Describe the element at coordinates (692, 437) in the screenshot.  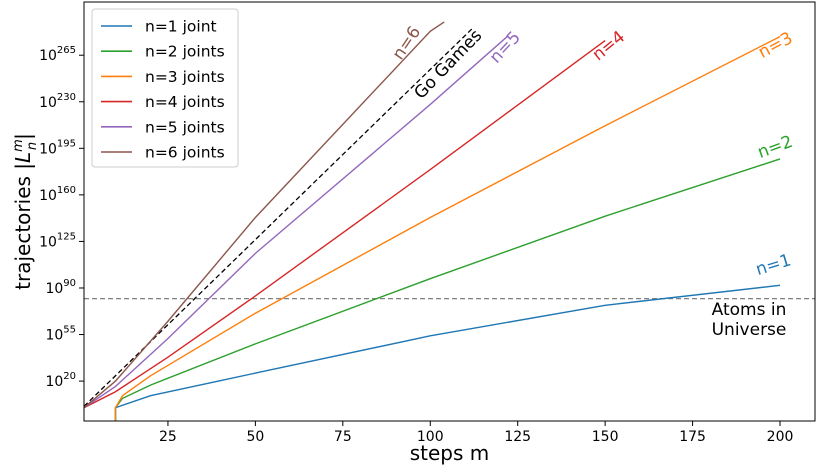
I see `x-tick-label: 175` at that location.